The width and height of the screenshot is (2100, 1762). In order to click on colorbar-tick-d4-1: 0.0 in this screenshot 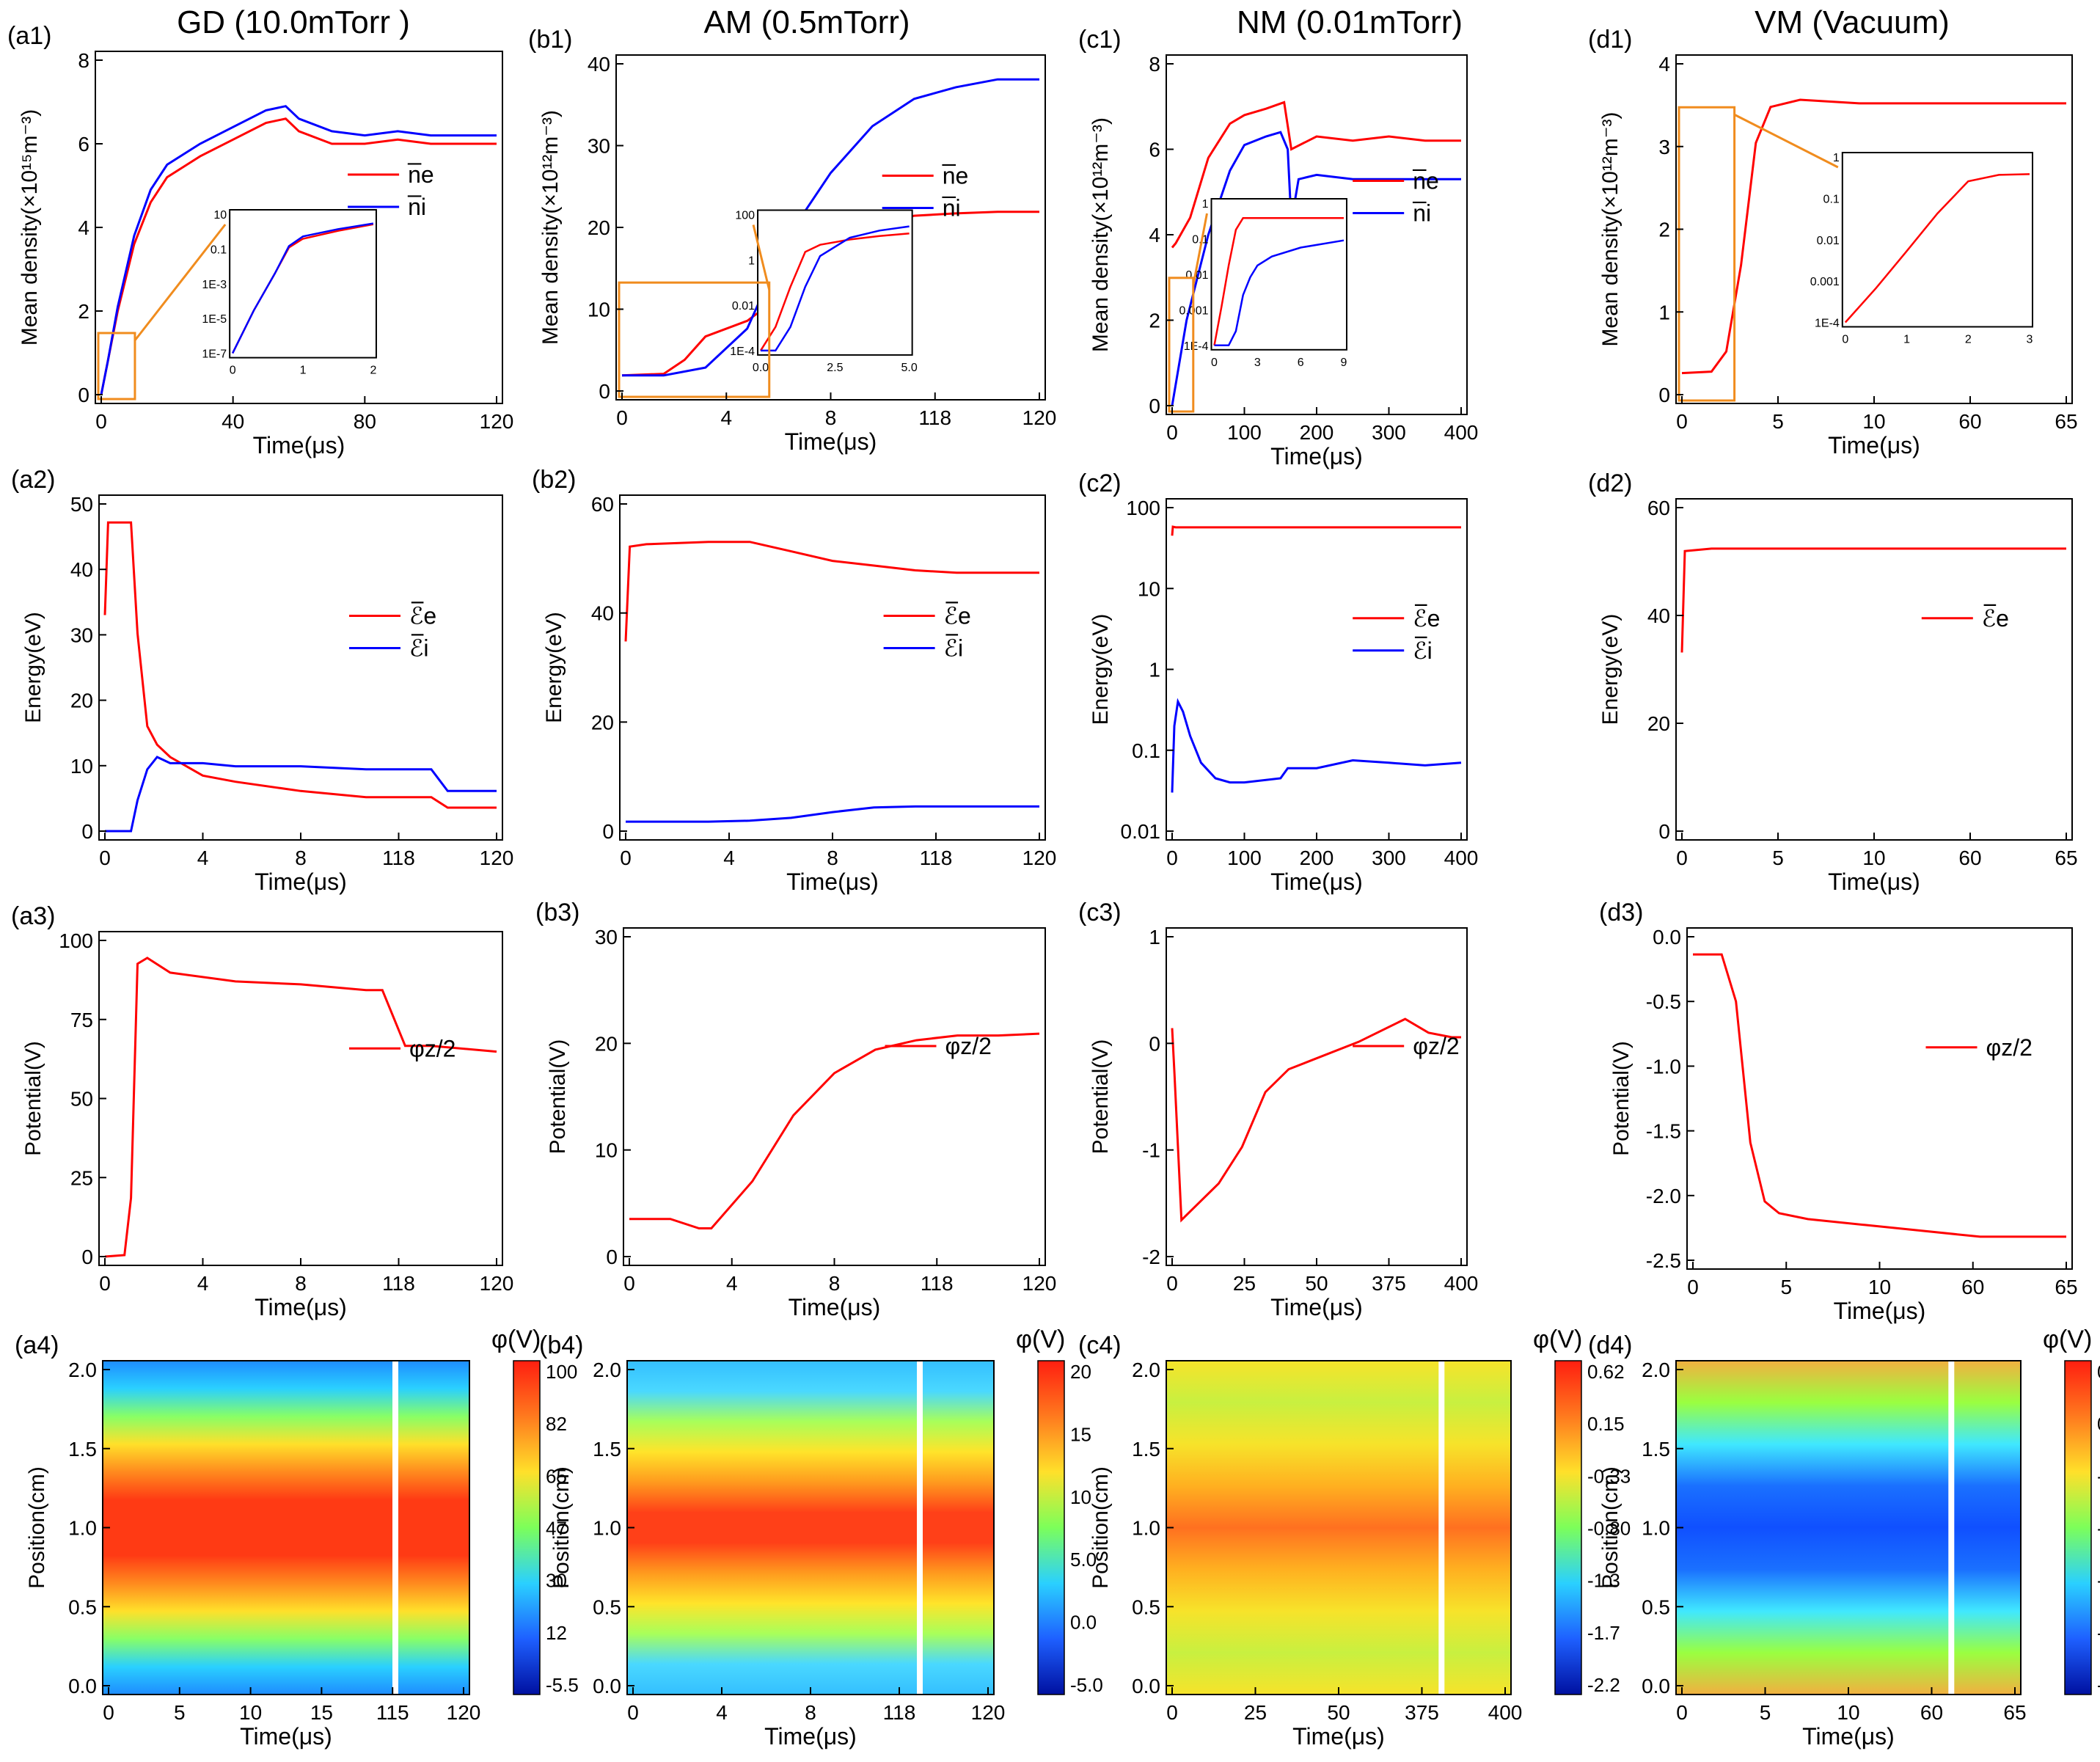, I will do `click(2098, 1424)`.